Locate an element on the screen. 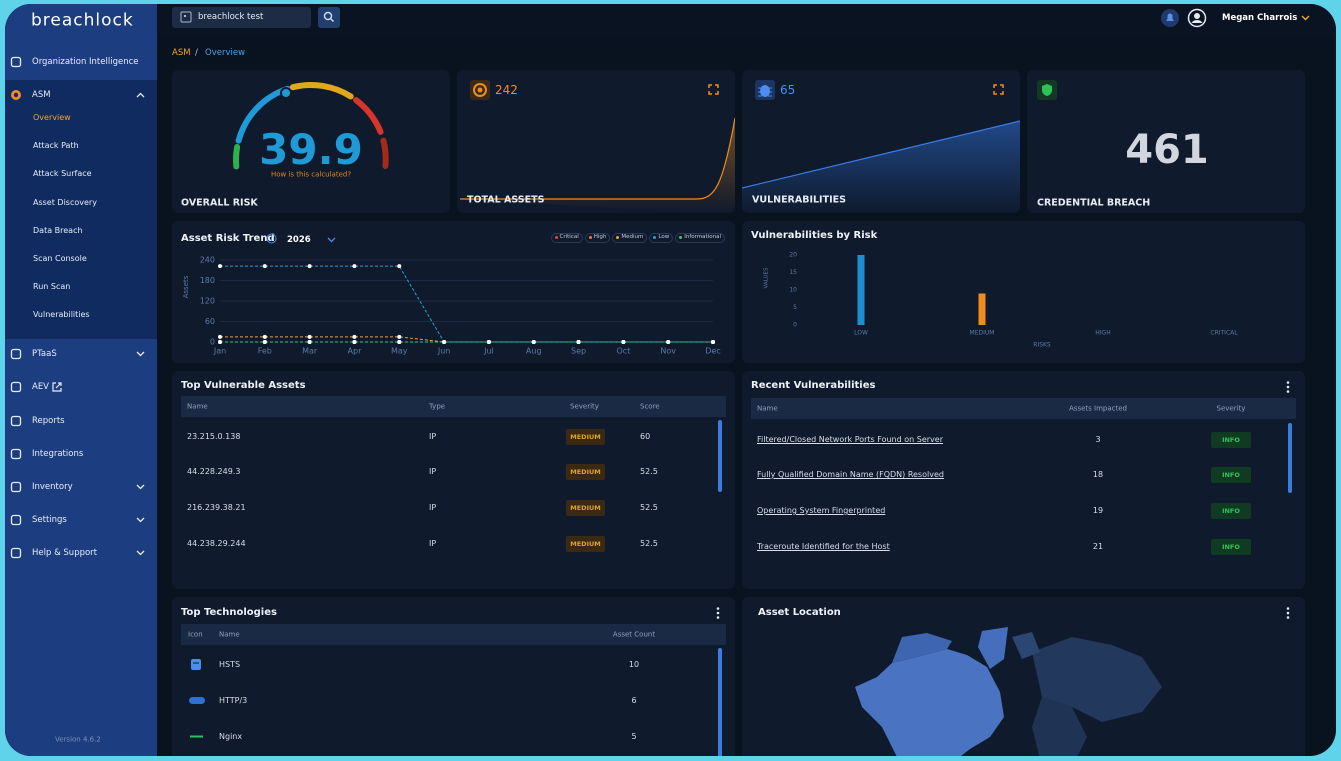 Image resolution: width=1341 pixels, height=761 pixels. legend-item: Critical is located at coordinates (566, 238).